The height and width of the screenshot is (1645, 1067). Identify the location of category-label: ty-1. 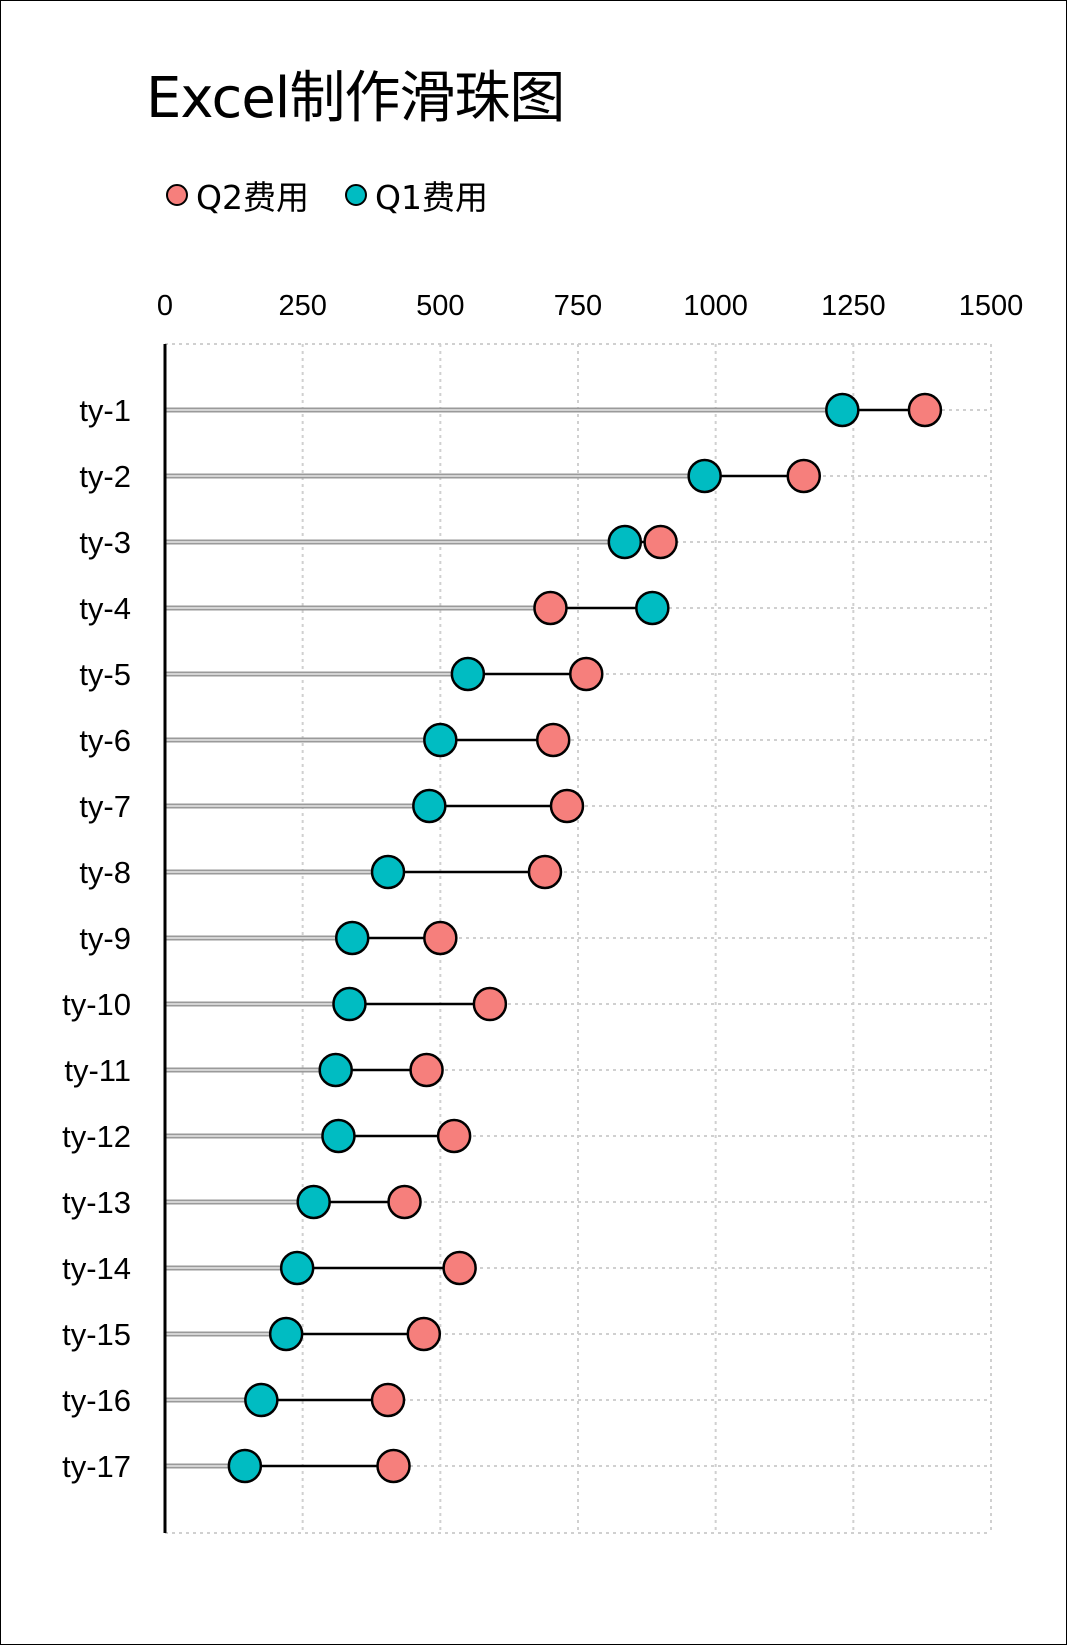
(105, 410).